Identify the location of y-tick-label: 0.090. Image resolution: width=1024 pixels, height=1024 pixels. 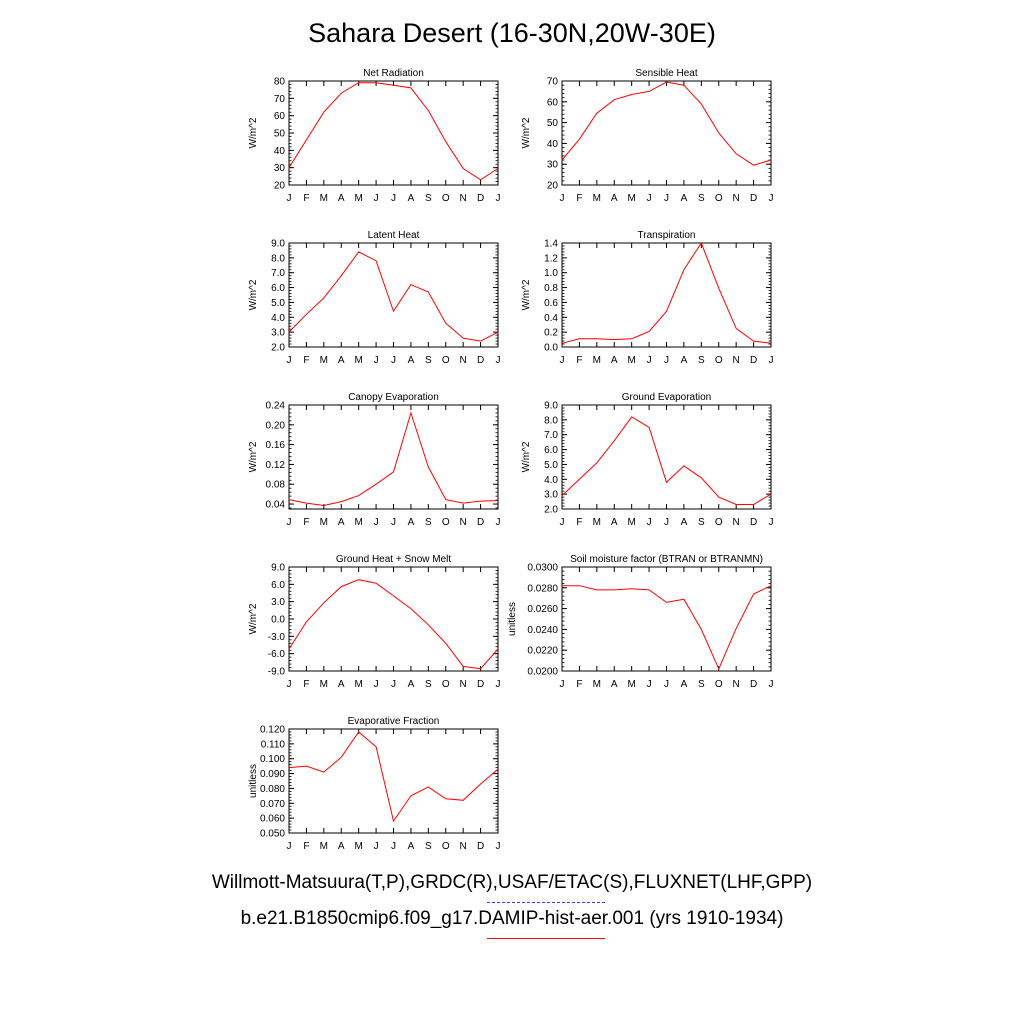
(272, 774).